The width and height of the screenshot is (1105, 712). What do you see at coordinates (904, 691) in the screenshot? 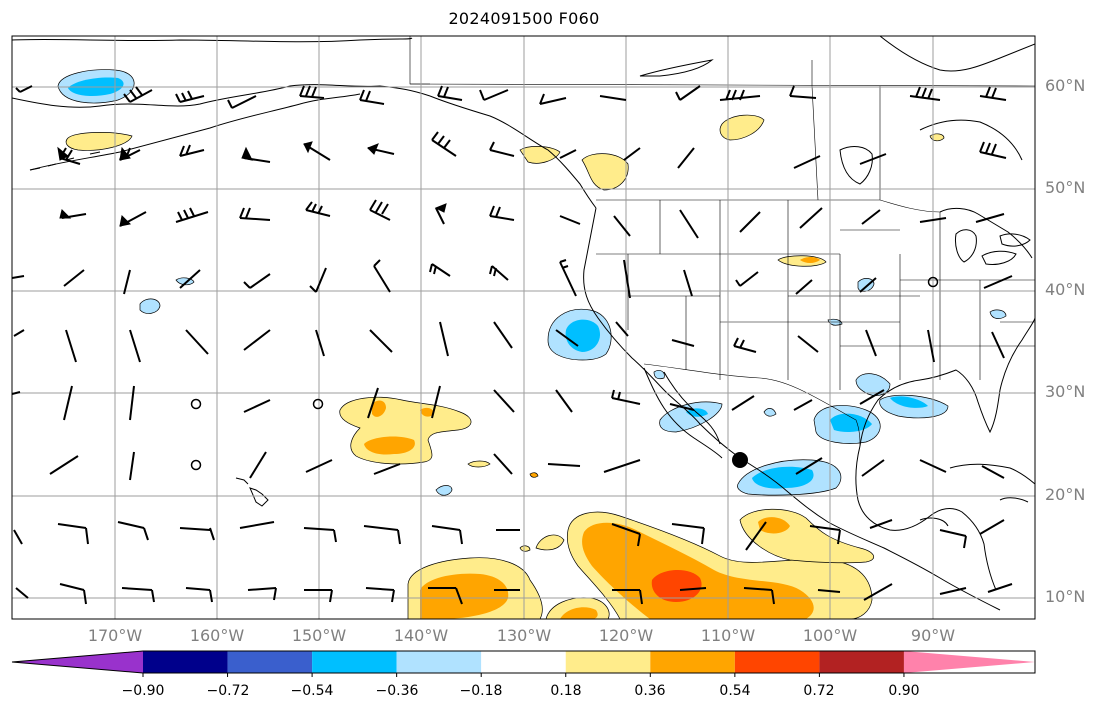
I see `colorbar-tick: 0.90` at bounding box center [904, 691].